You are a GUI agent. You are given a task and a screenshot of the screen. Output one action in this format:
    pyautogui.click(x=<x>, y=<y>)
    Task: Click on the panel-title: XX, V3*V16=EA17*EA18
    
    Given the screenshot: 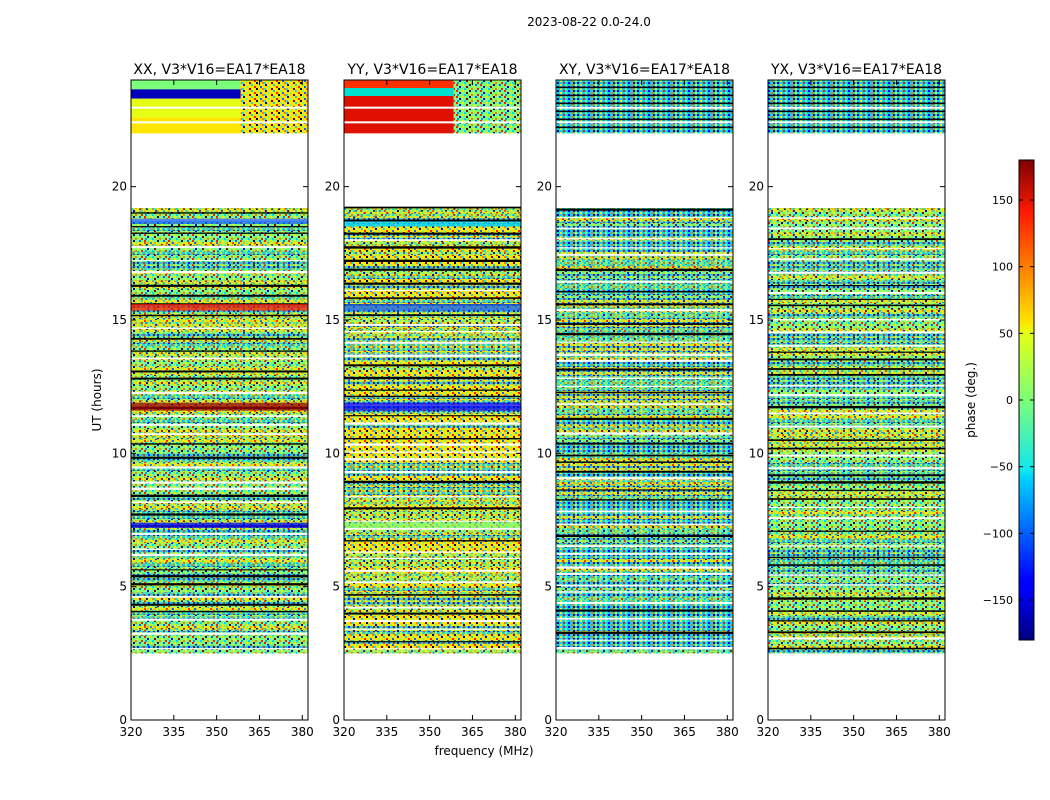 What is the action you would take?
    pyautogui.click(x=219, y=70)
    